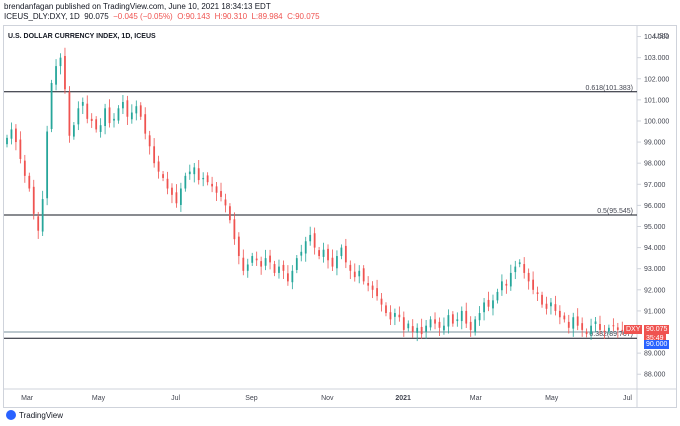  I want to click on x-tick-label: Nov, so click(327, 398).